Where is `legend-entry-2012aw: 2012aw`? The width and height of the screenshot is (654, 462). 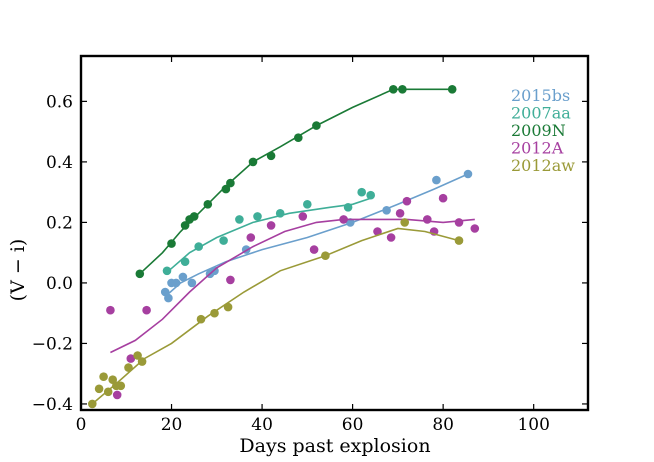
legend-entry-2012aw: 2012aw is located at coordinates (543, 165).